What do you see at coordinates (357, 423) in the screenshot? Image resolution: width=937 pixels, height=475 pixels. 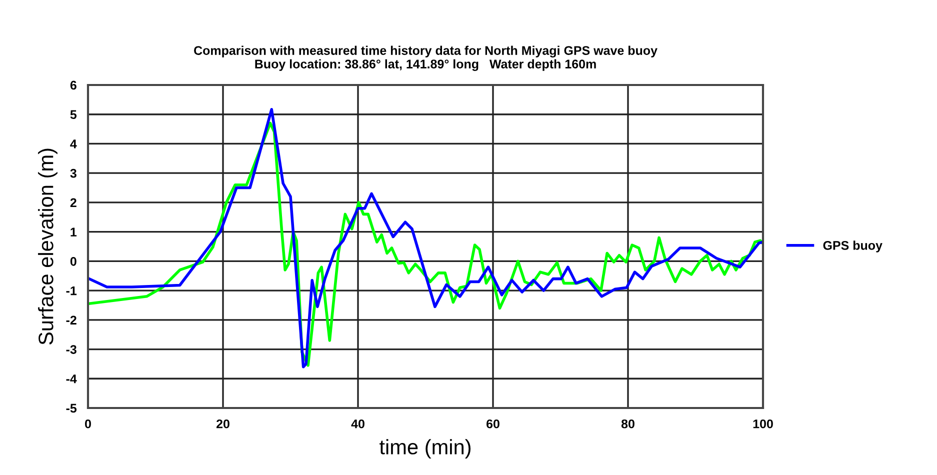 I see `x-tick-label: 40` at bounding box center [357, 423].